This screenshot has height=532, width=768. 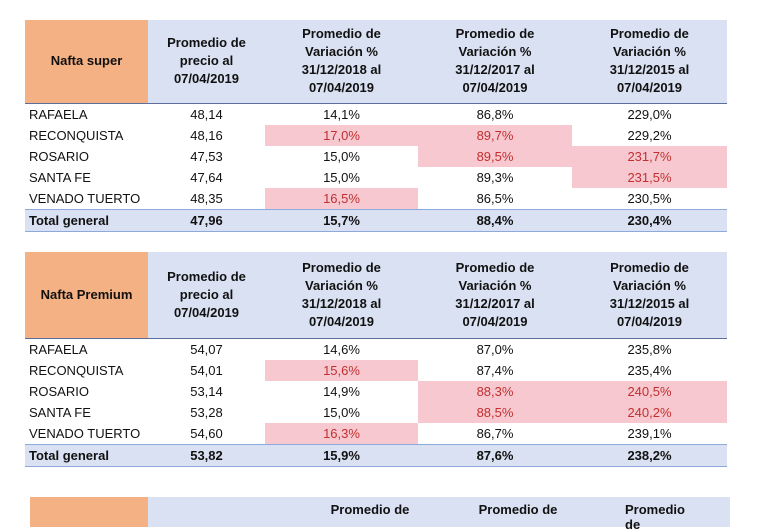 I want to click on data-row: SANTA FE 47,64 15,0% 89,3% 231,5%, so click(x=376, y=177).